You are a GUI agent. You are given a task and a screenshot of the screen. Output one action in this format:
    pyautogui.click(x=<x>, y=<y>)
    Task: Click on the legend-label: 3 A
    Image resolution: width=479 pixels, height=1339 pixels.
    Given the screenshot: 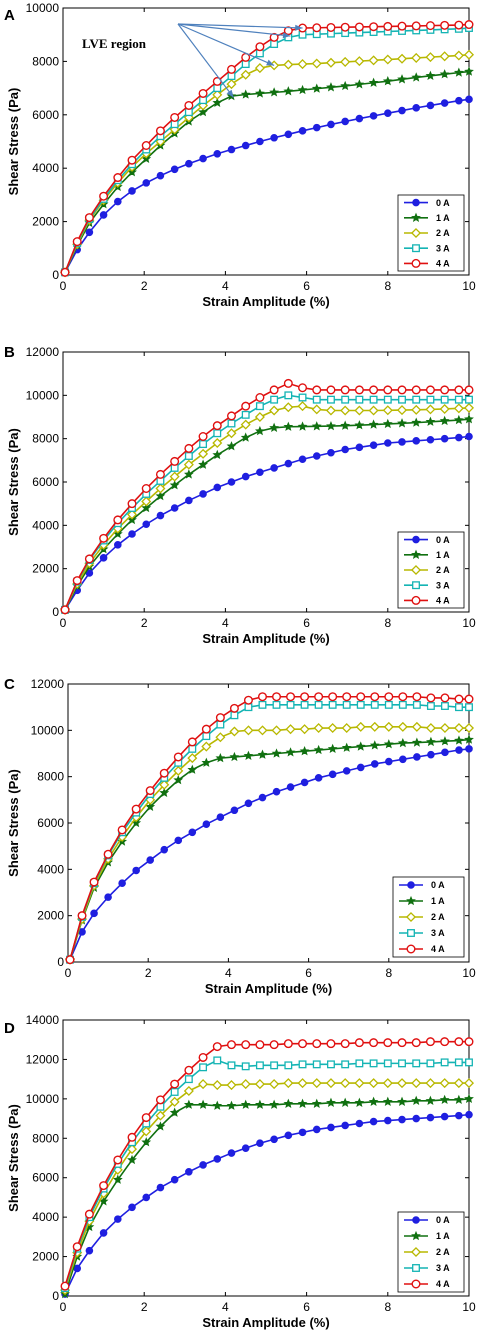 What is the action you would take?
    pyautogui.click(x=438, y=933)
    